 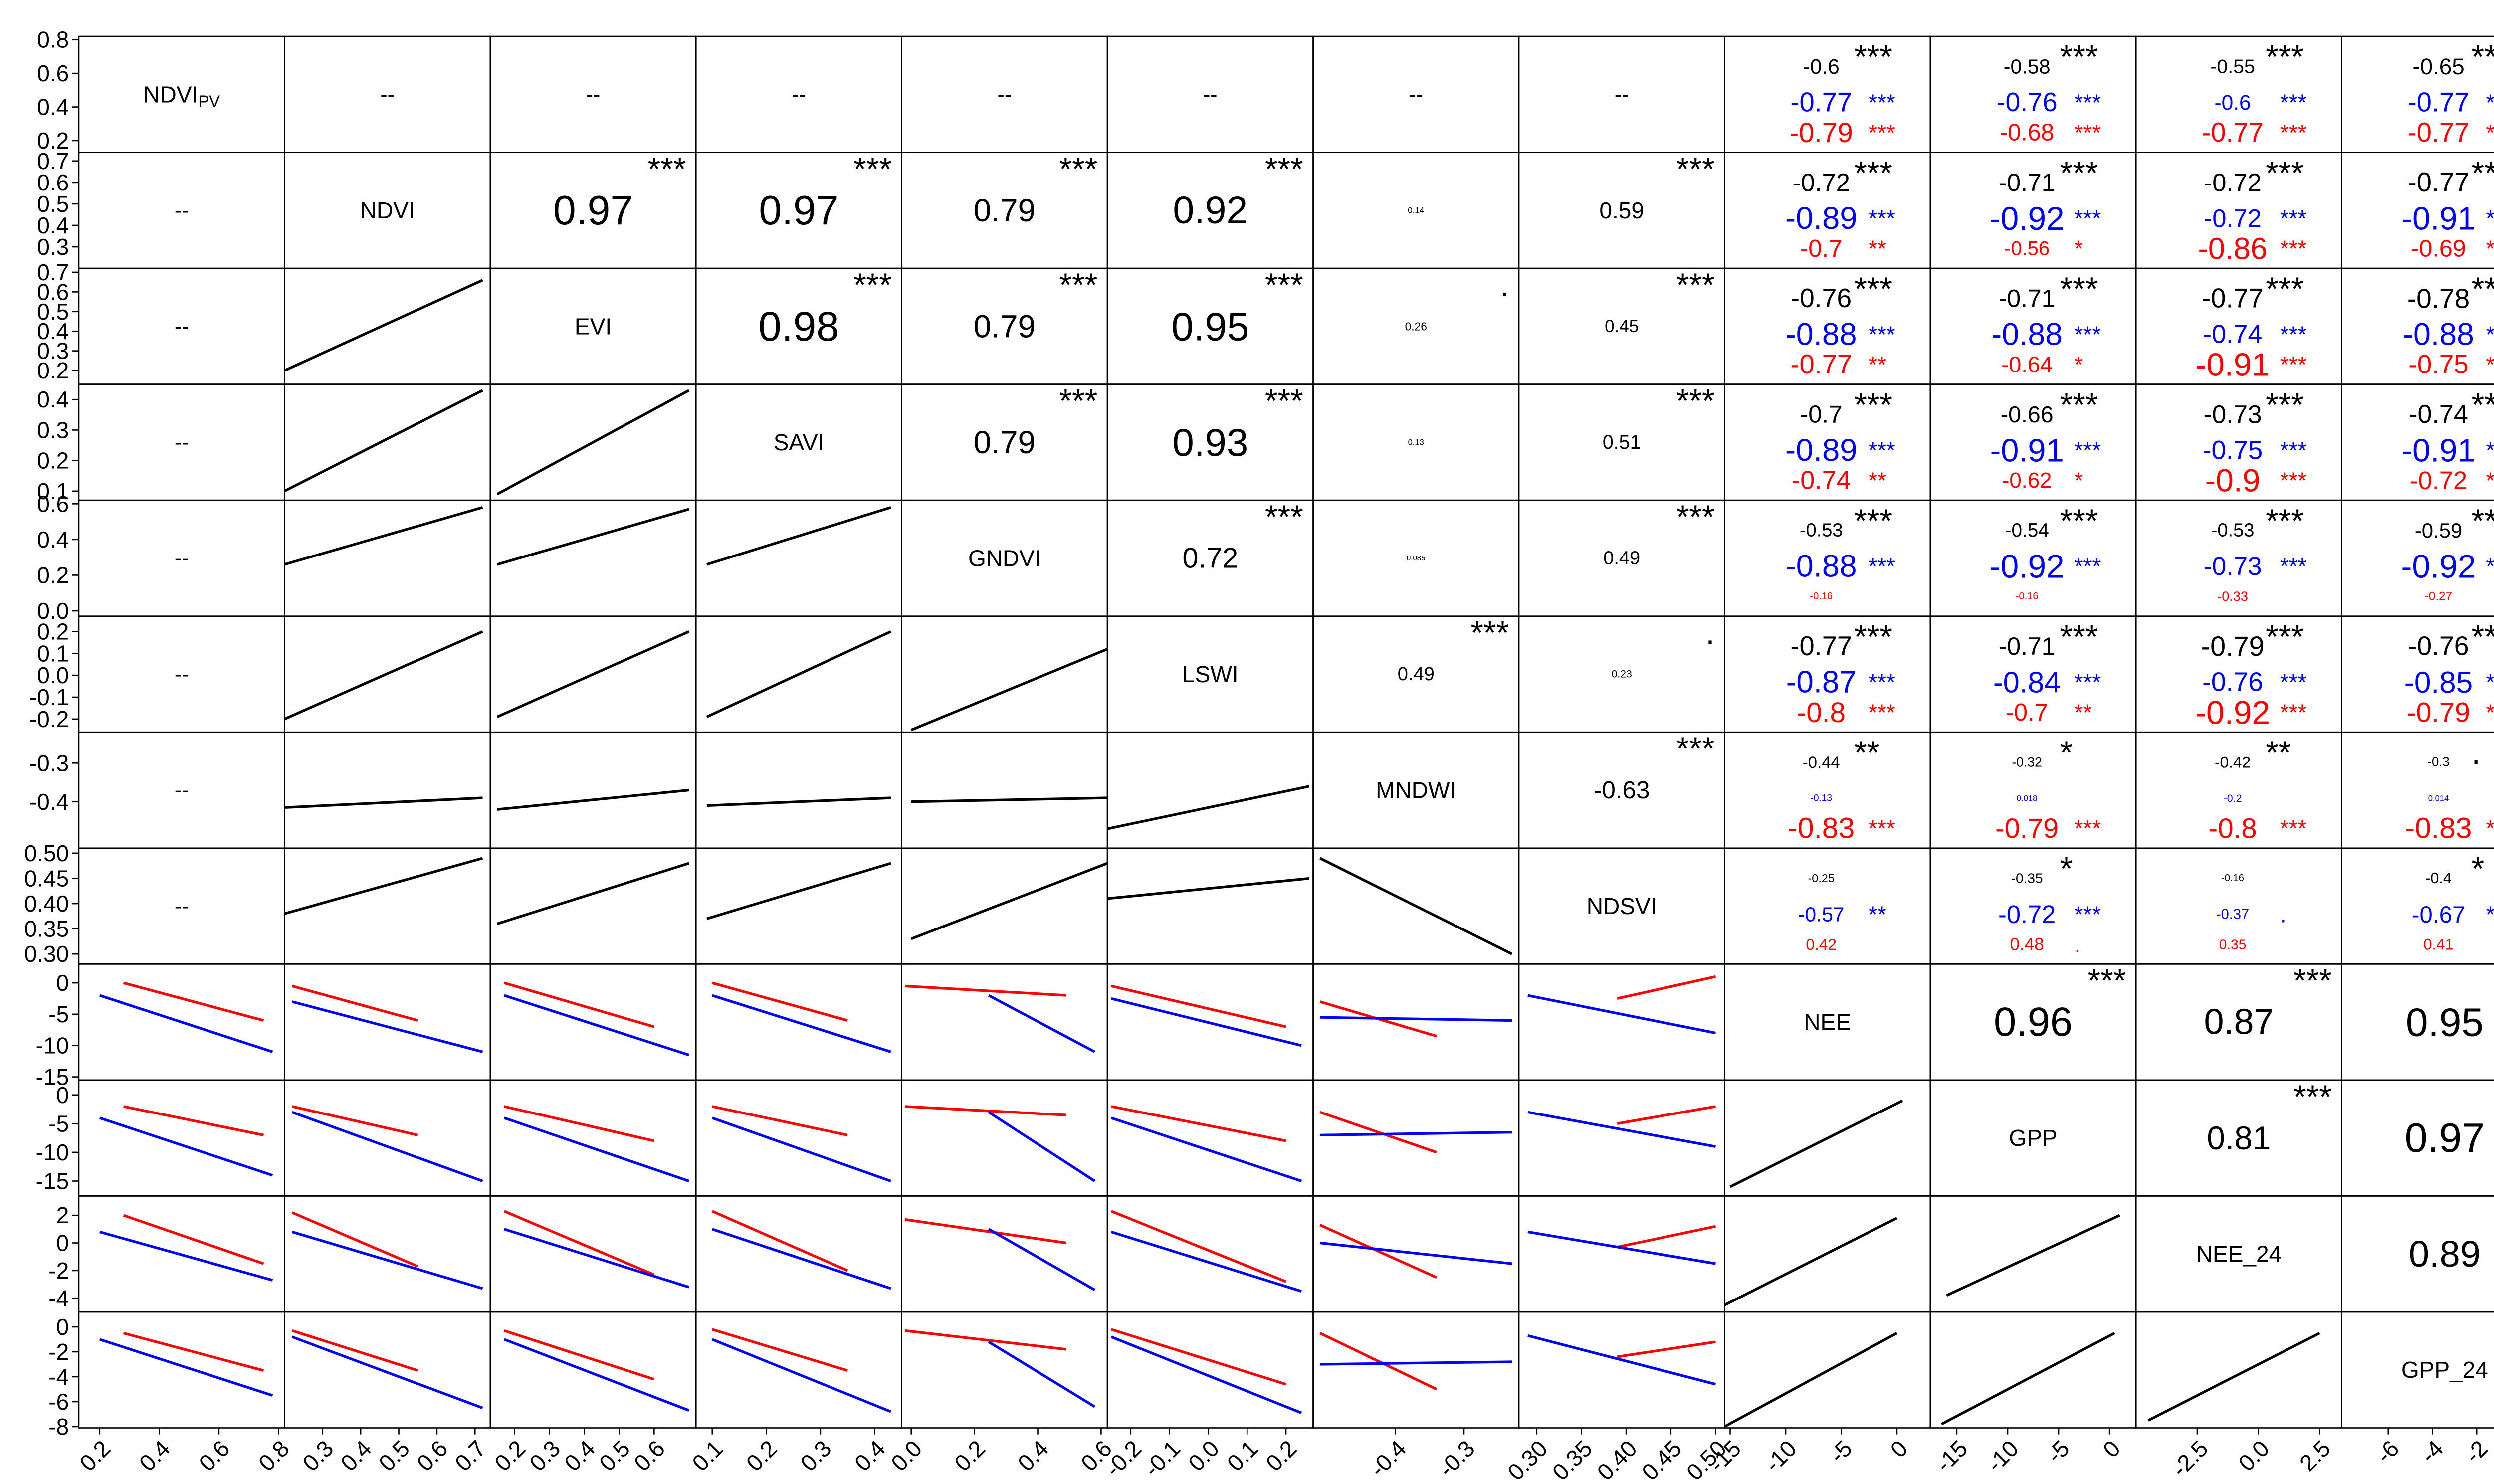 I want to click on x-tick-label: 0.4, so click(x=154, y=1455).